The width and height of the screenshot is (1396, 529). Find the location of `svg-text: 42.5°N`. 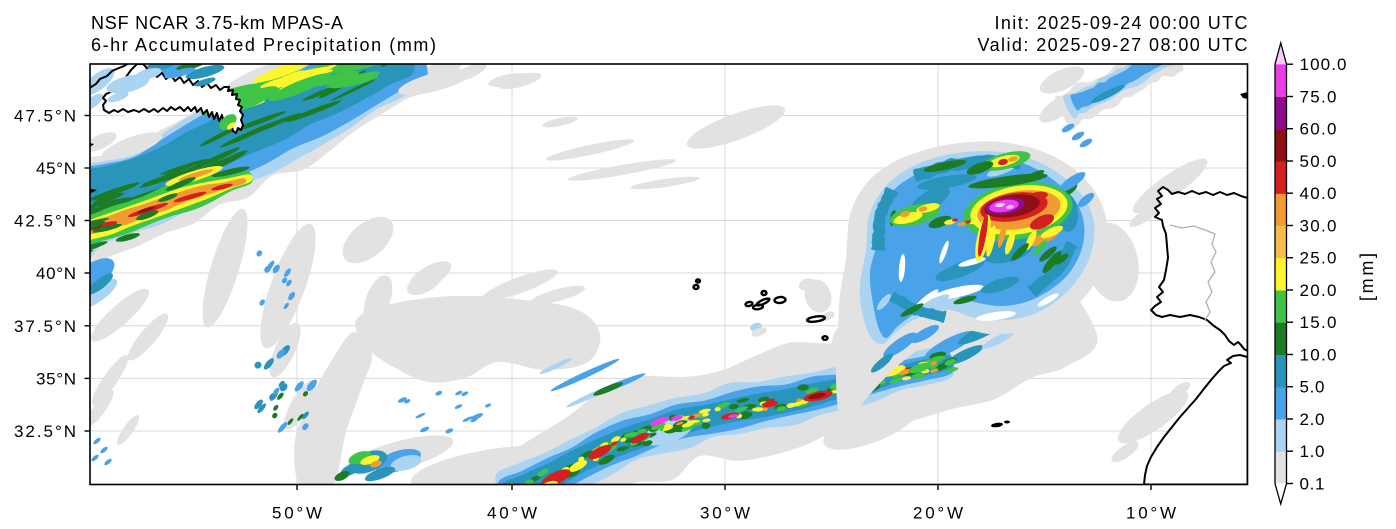

svg-text: 42.5°N is located at coordinates (45, 221).